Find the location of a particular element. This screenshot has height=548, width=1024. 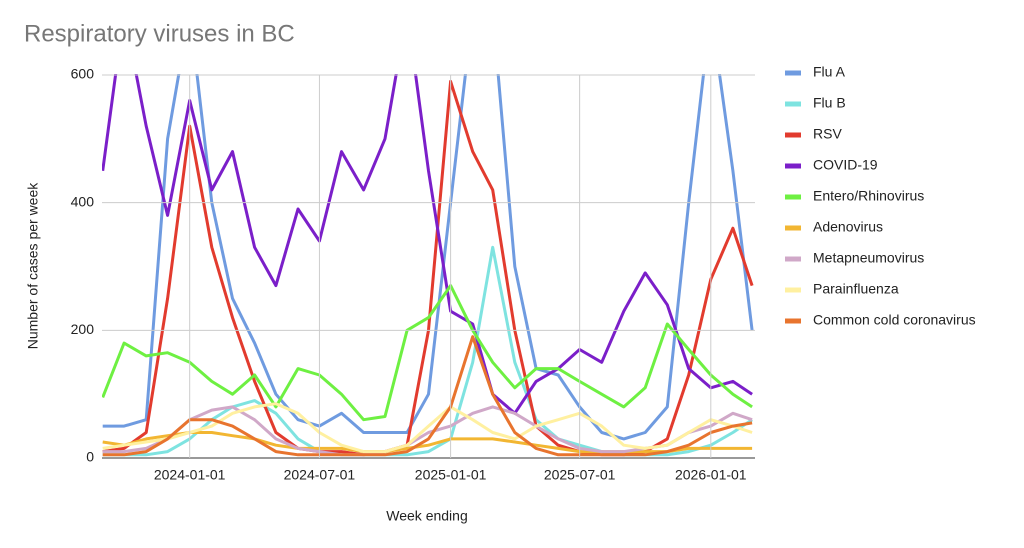

legend-label: COVID-19 is located at coordinates (845, 165).